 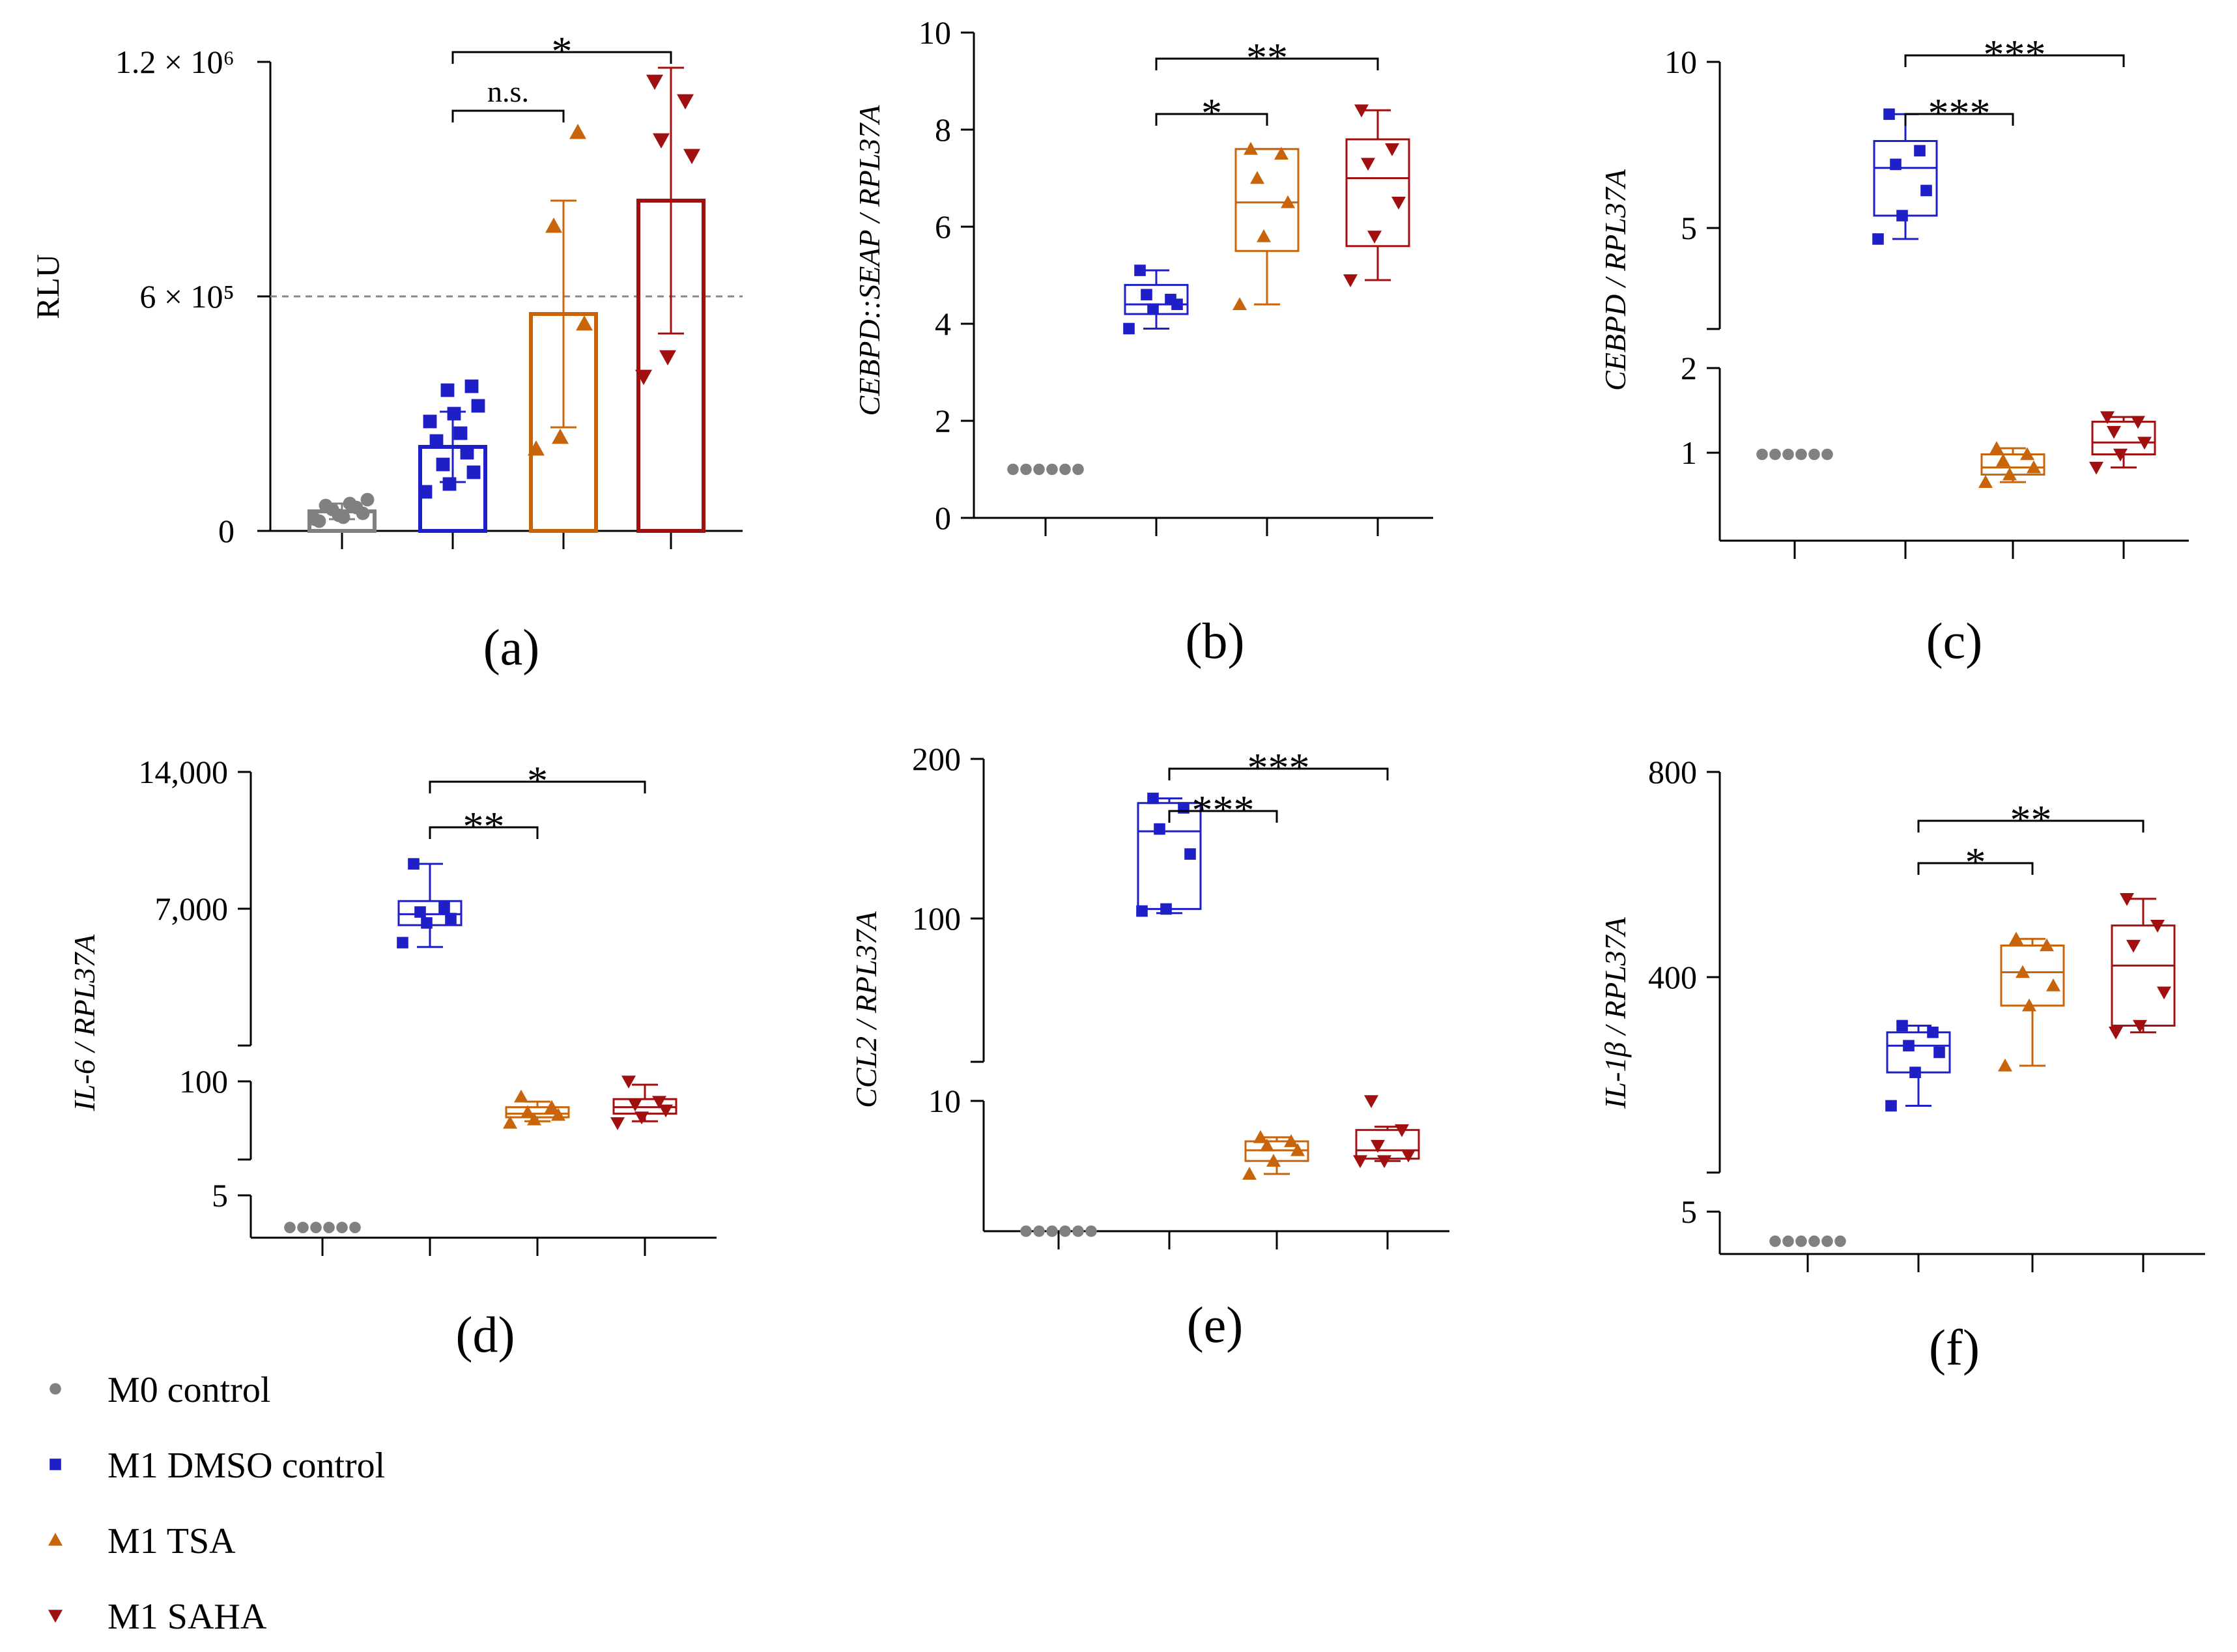 What do you see at coordinates (527, 1111) in the screenshot?
I see `panel-d-m1-tsa-point` at bounding box center [527, 1111].